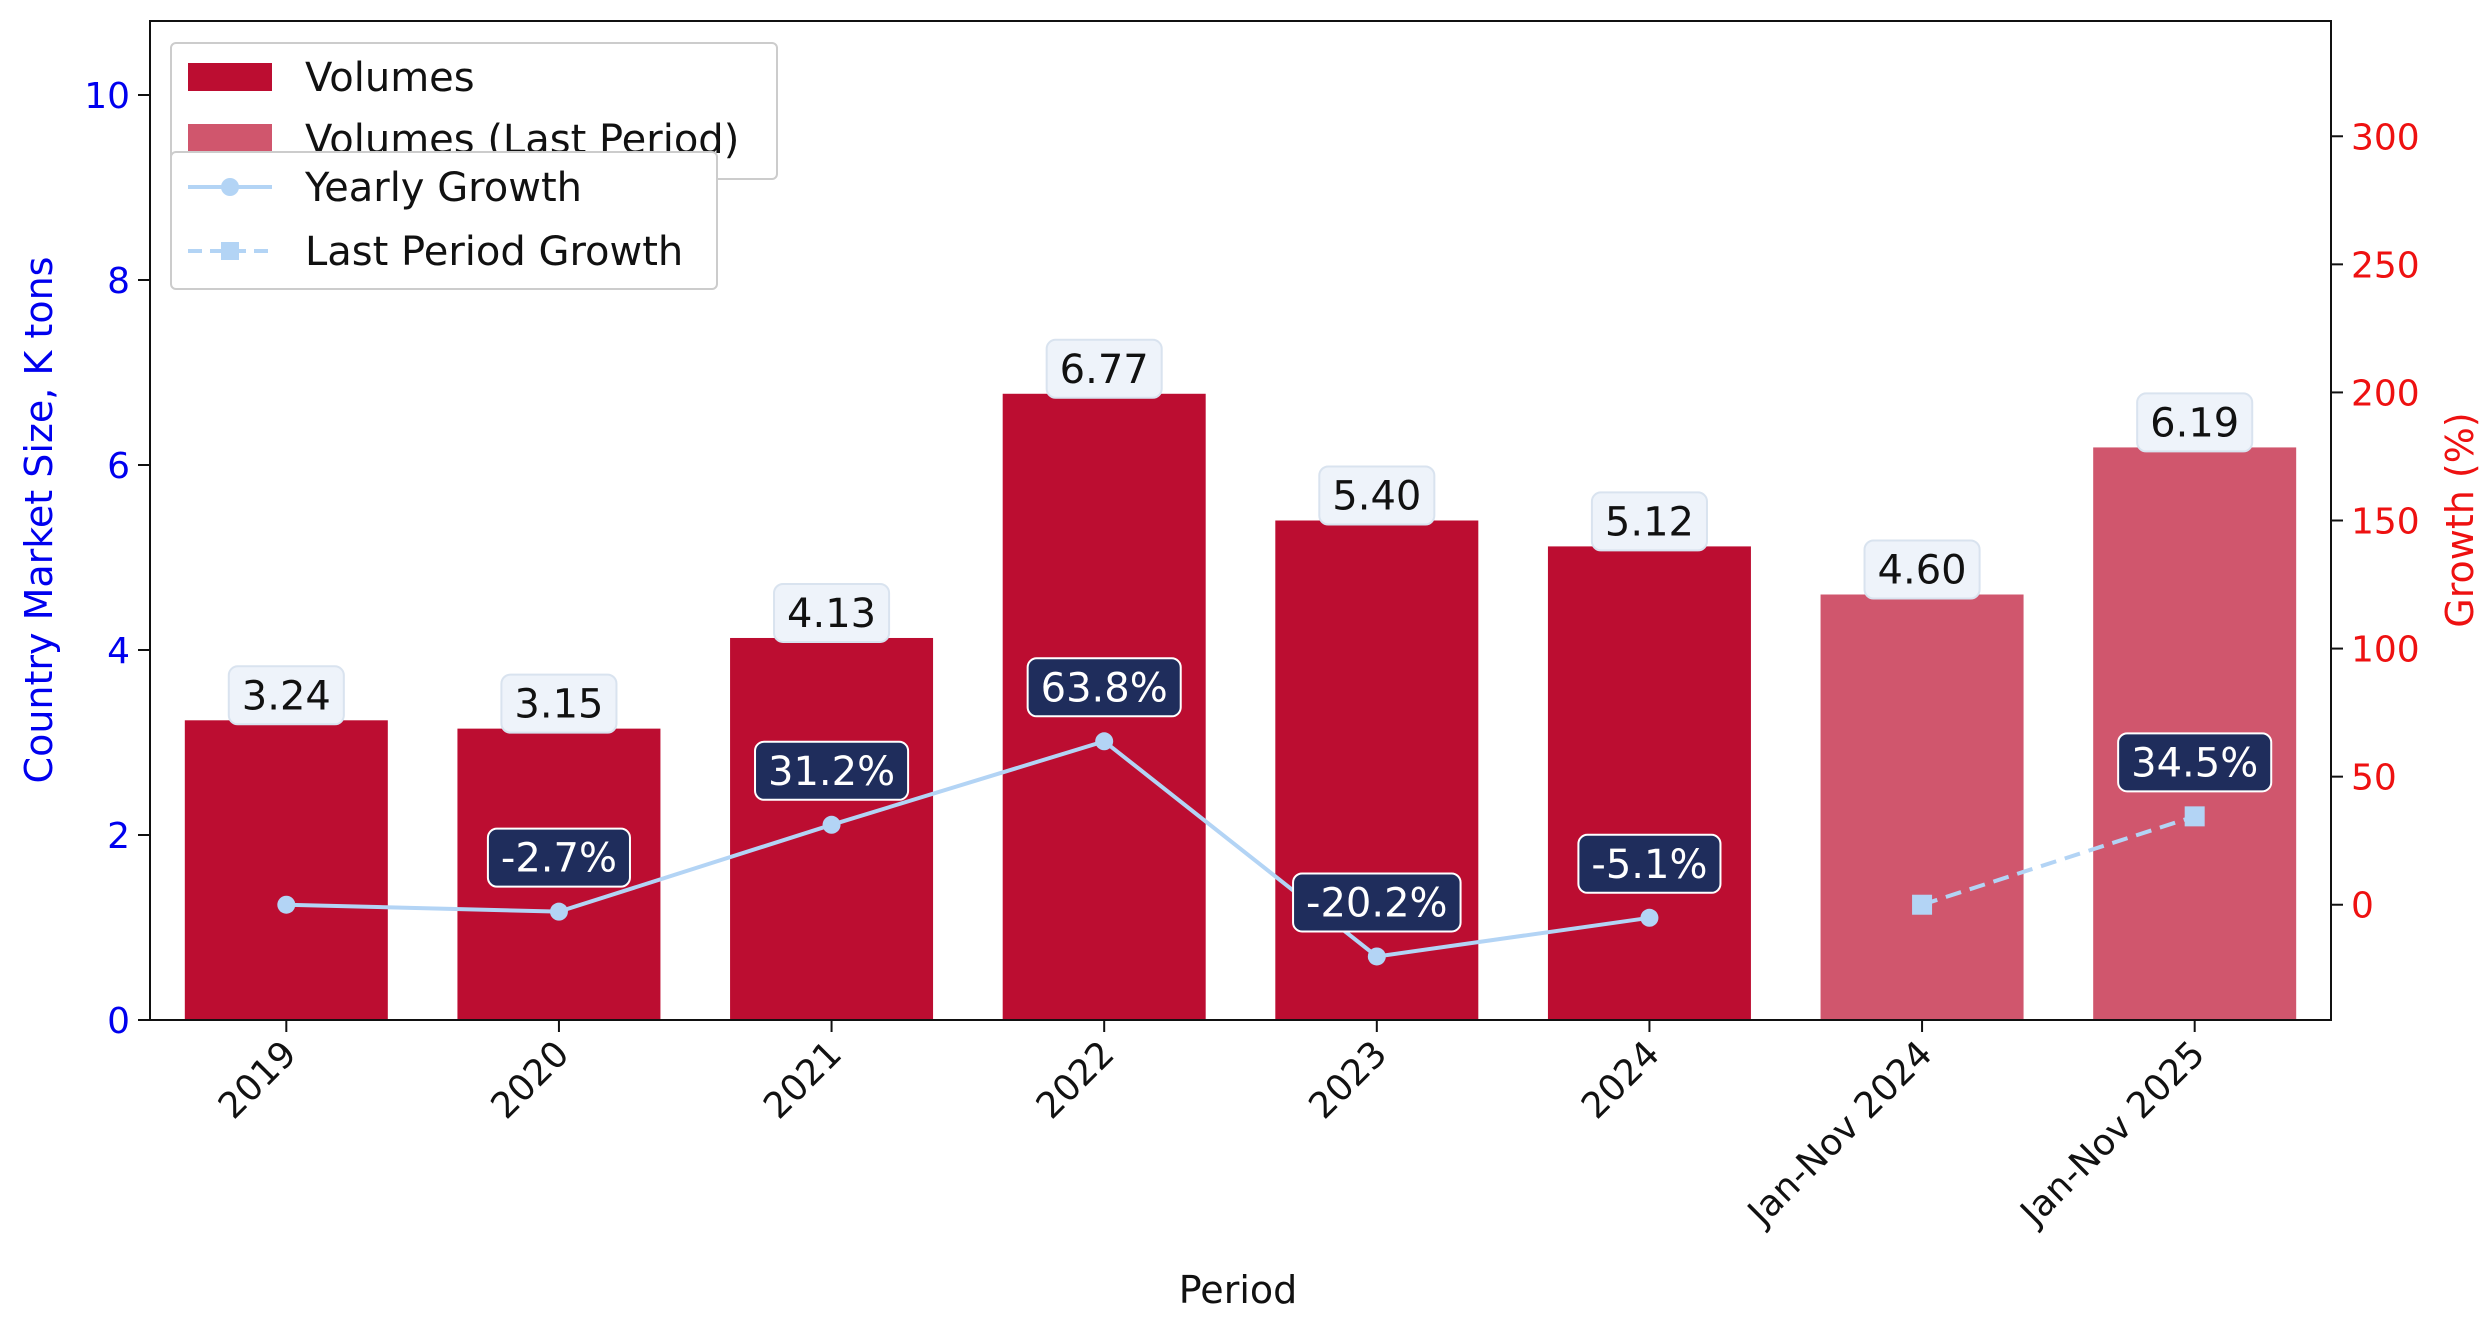 This screenshot has width=2491, height=1338. What do you see at coordinates (2460, 519) in the screenshot?
I see `y2-axis-title: Growth (%)` at bounding box center [2460, 519].